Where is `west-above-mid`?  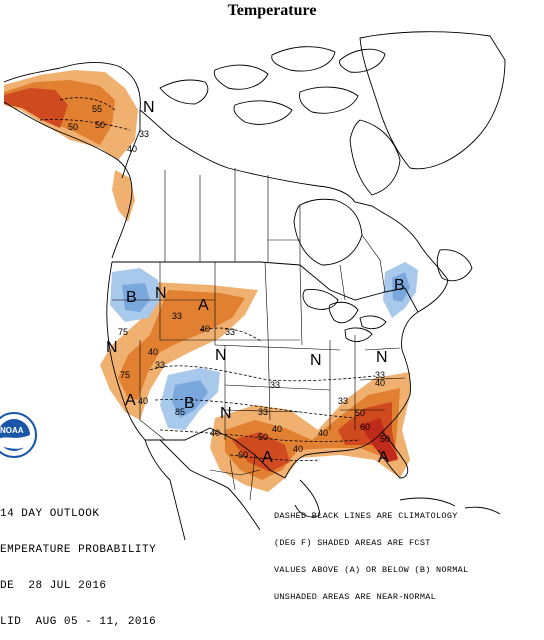 west-above-mid is located at coordinates (181, 345).